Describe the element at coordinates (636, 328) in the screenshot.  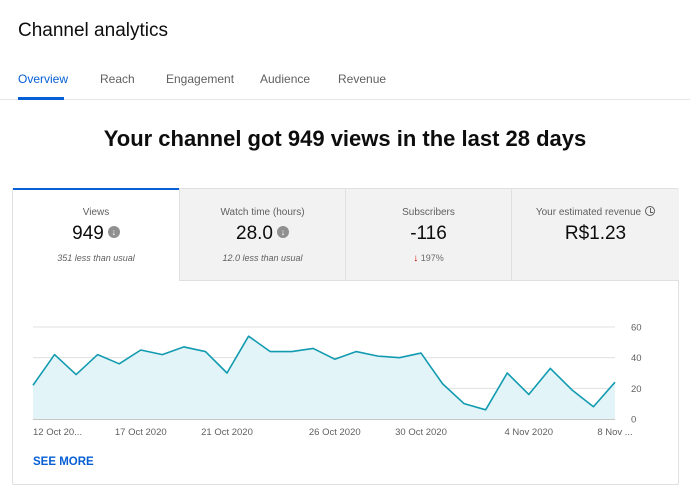
I see `y-tick-label: 60` at that location.